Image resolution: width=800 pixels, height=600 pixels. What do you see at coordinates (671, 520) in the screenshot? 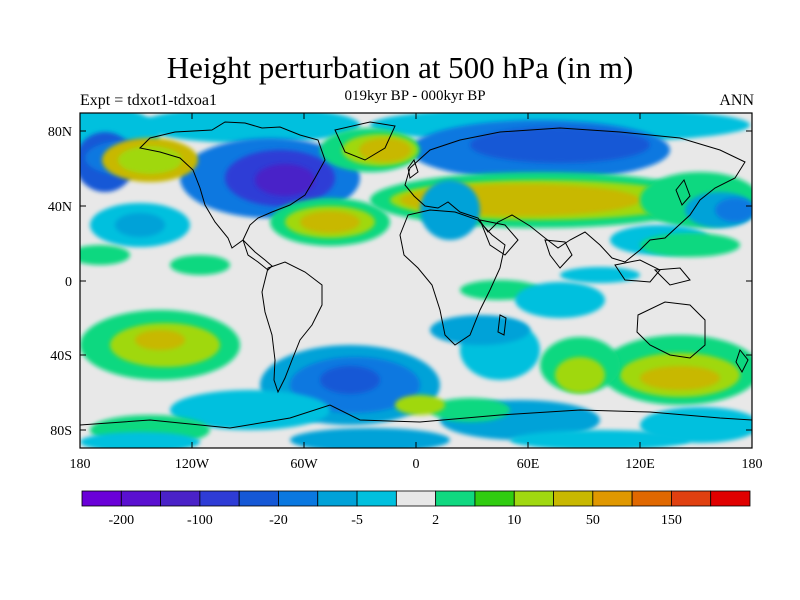
I see `colorbar-label: 150` at bounding box center [671, 520].